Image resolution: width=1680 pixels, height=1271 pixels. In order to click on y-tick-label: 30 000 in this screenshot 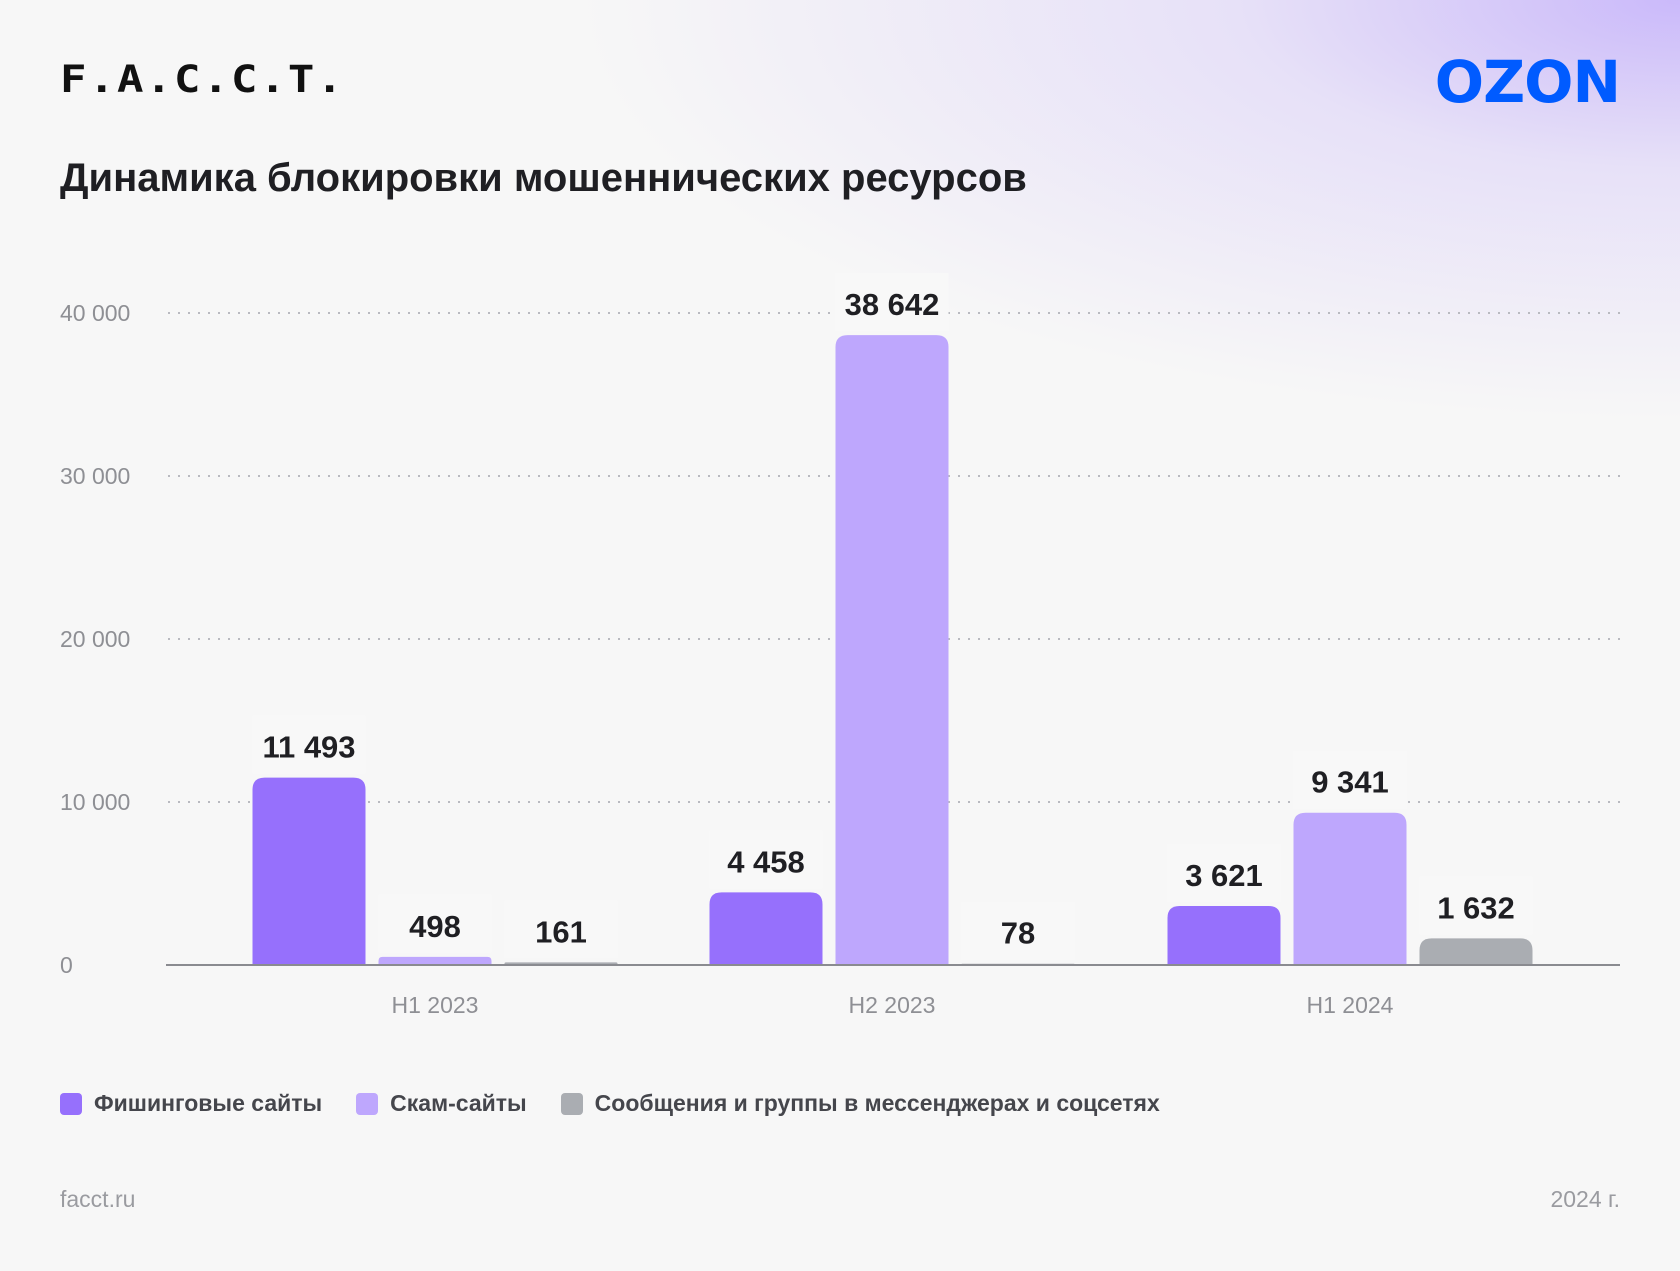, I will do `click(95, 476)`.